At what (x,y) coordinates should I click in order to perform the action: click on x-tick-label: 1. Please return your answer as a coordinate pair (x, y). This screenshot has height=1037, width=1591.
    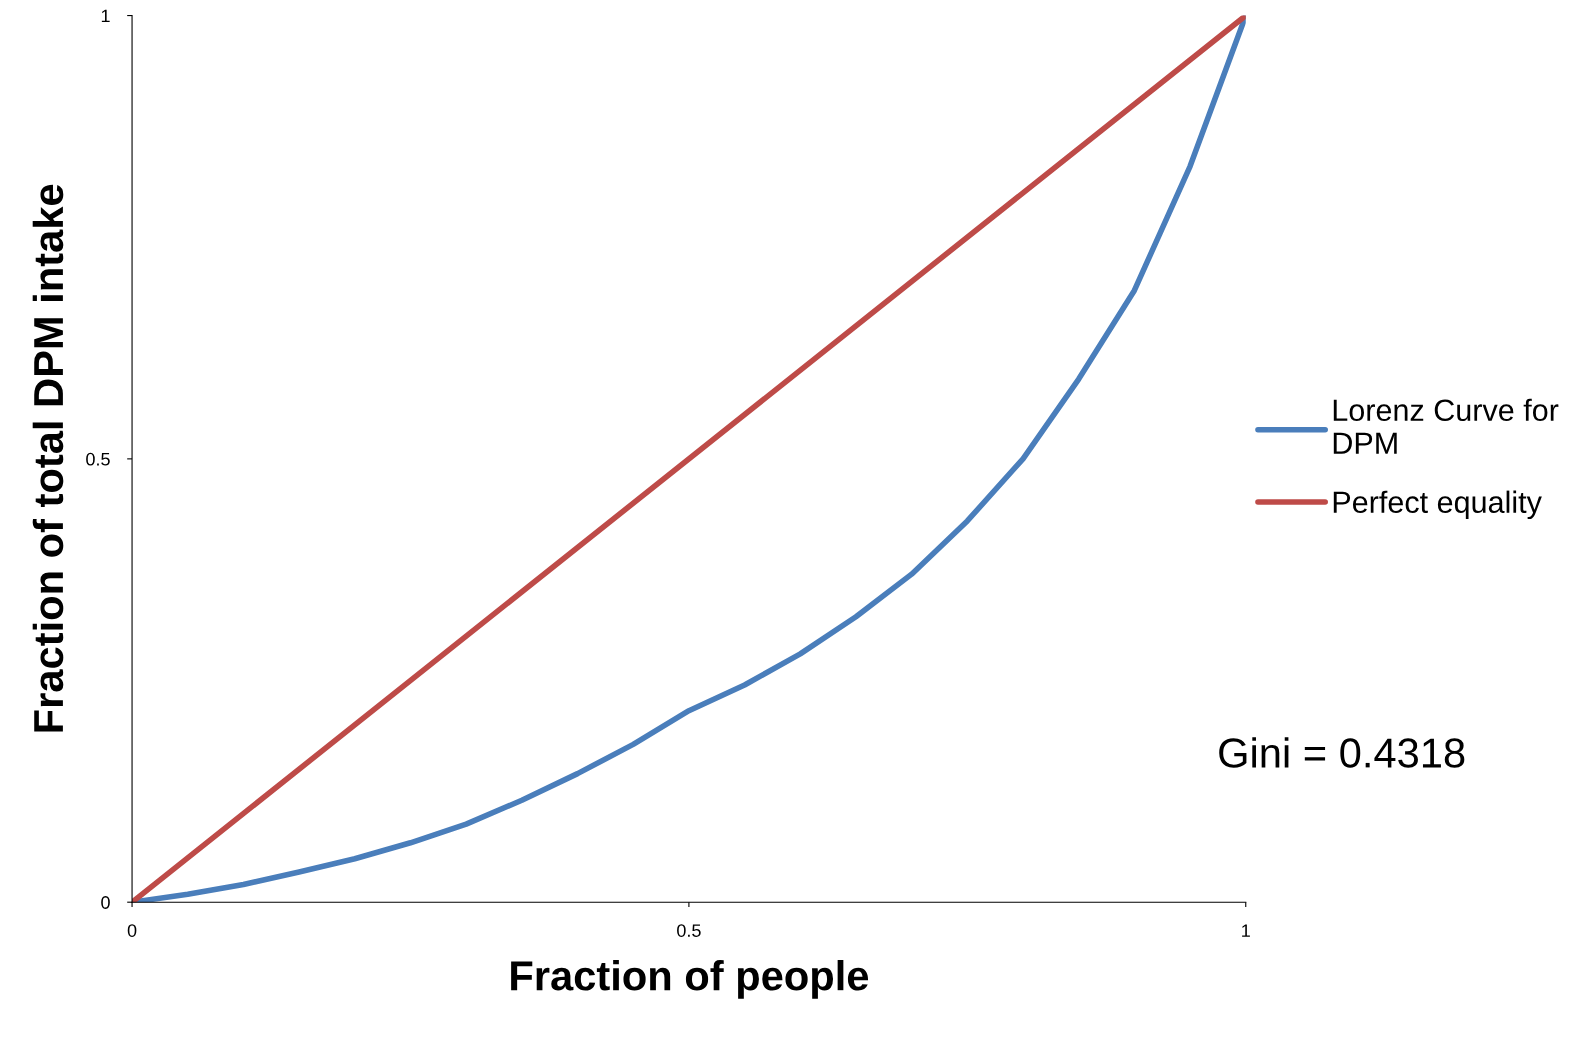
    Looking at the image, I should click on (1246, 930).